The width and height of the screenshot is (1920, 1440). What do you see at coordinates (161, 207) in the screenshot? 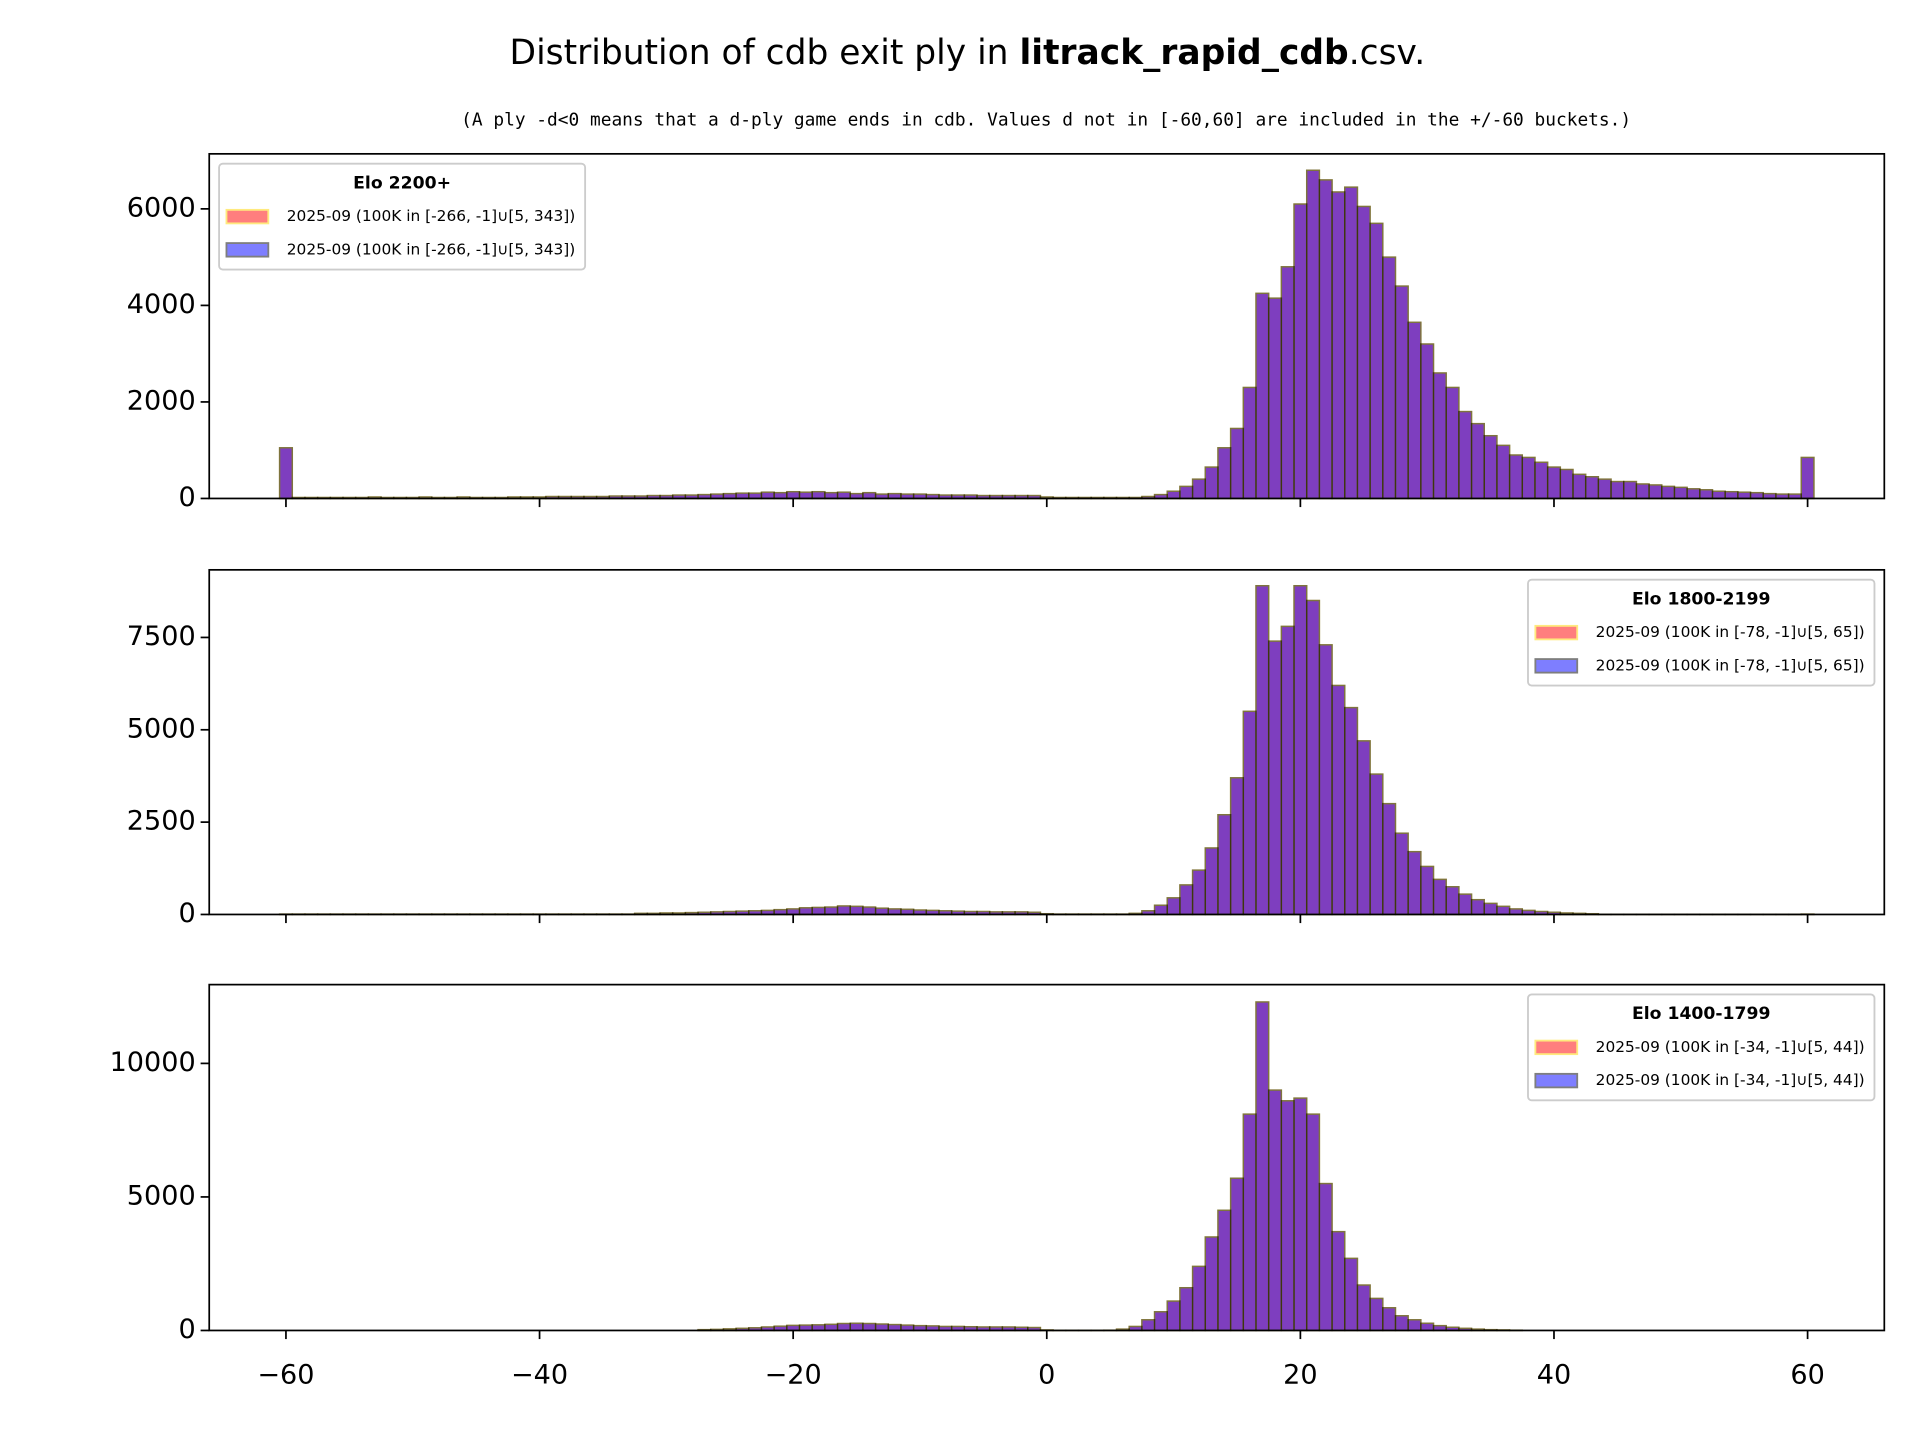
I see `y-tick-label: 6000` at bounding box center [161, 207].